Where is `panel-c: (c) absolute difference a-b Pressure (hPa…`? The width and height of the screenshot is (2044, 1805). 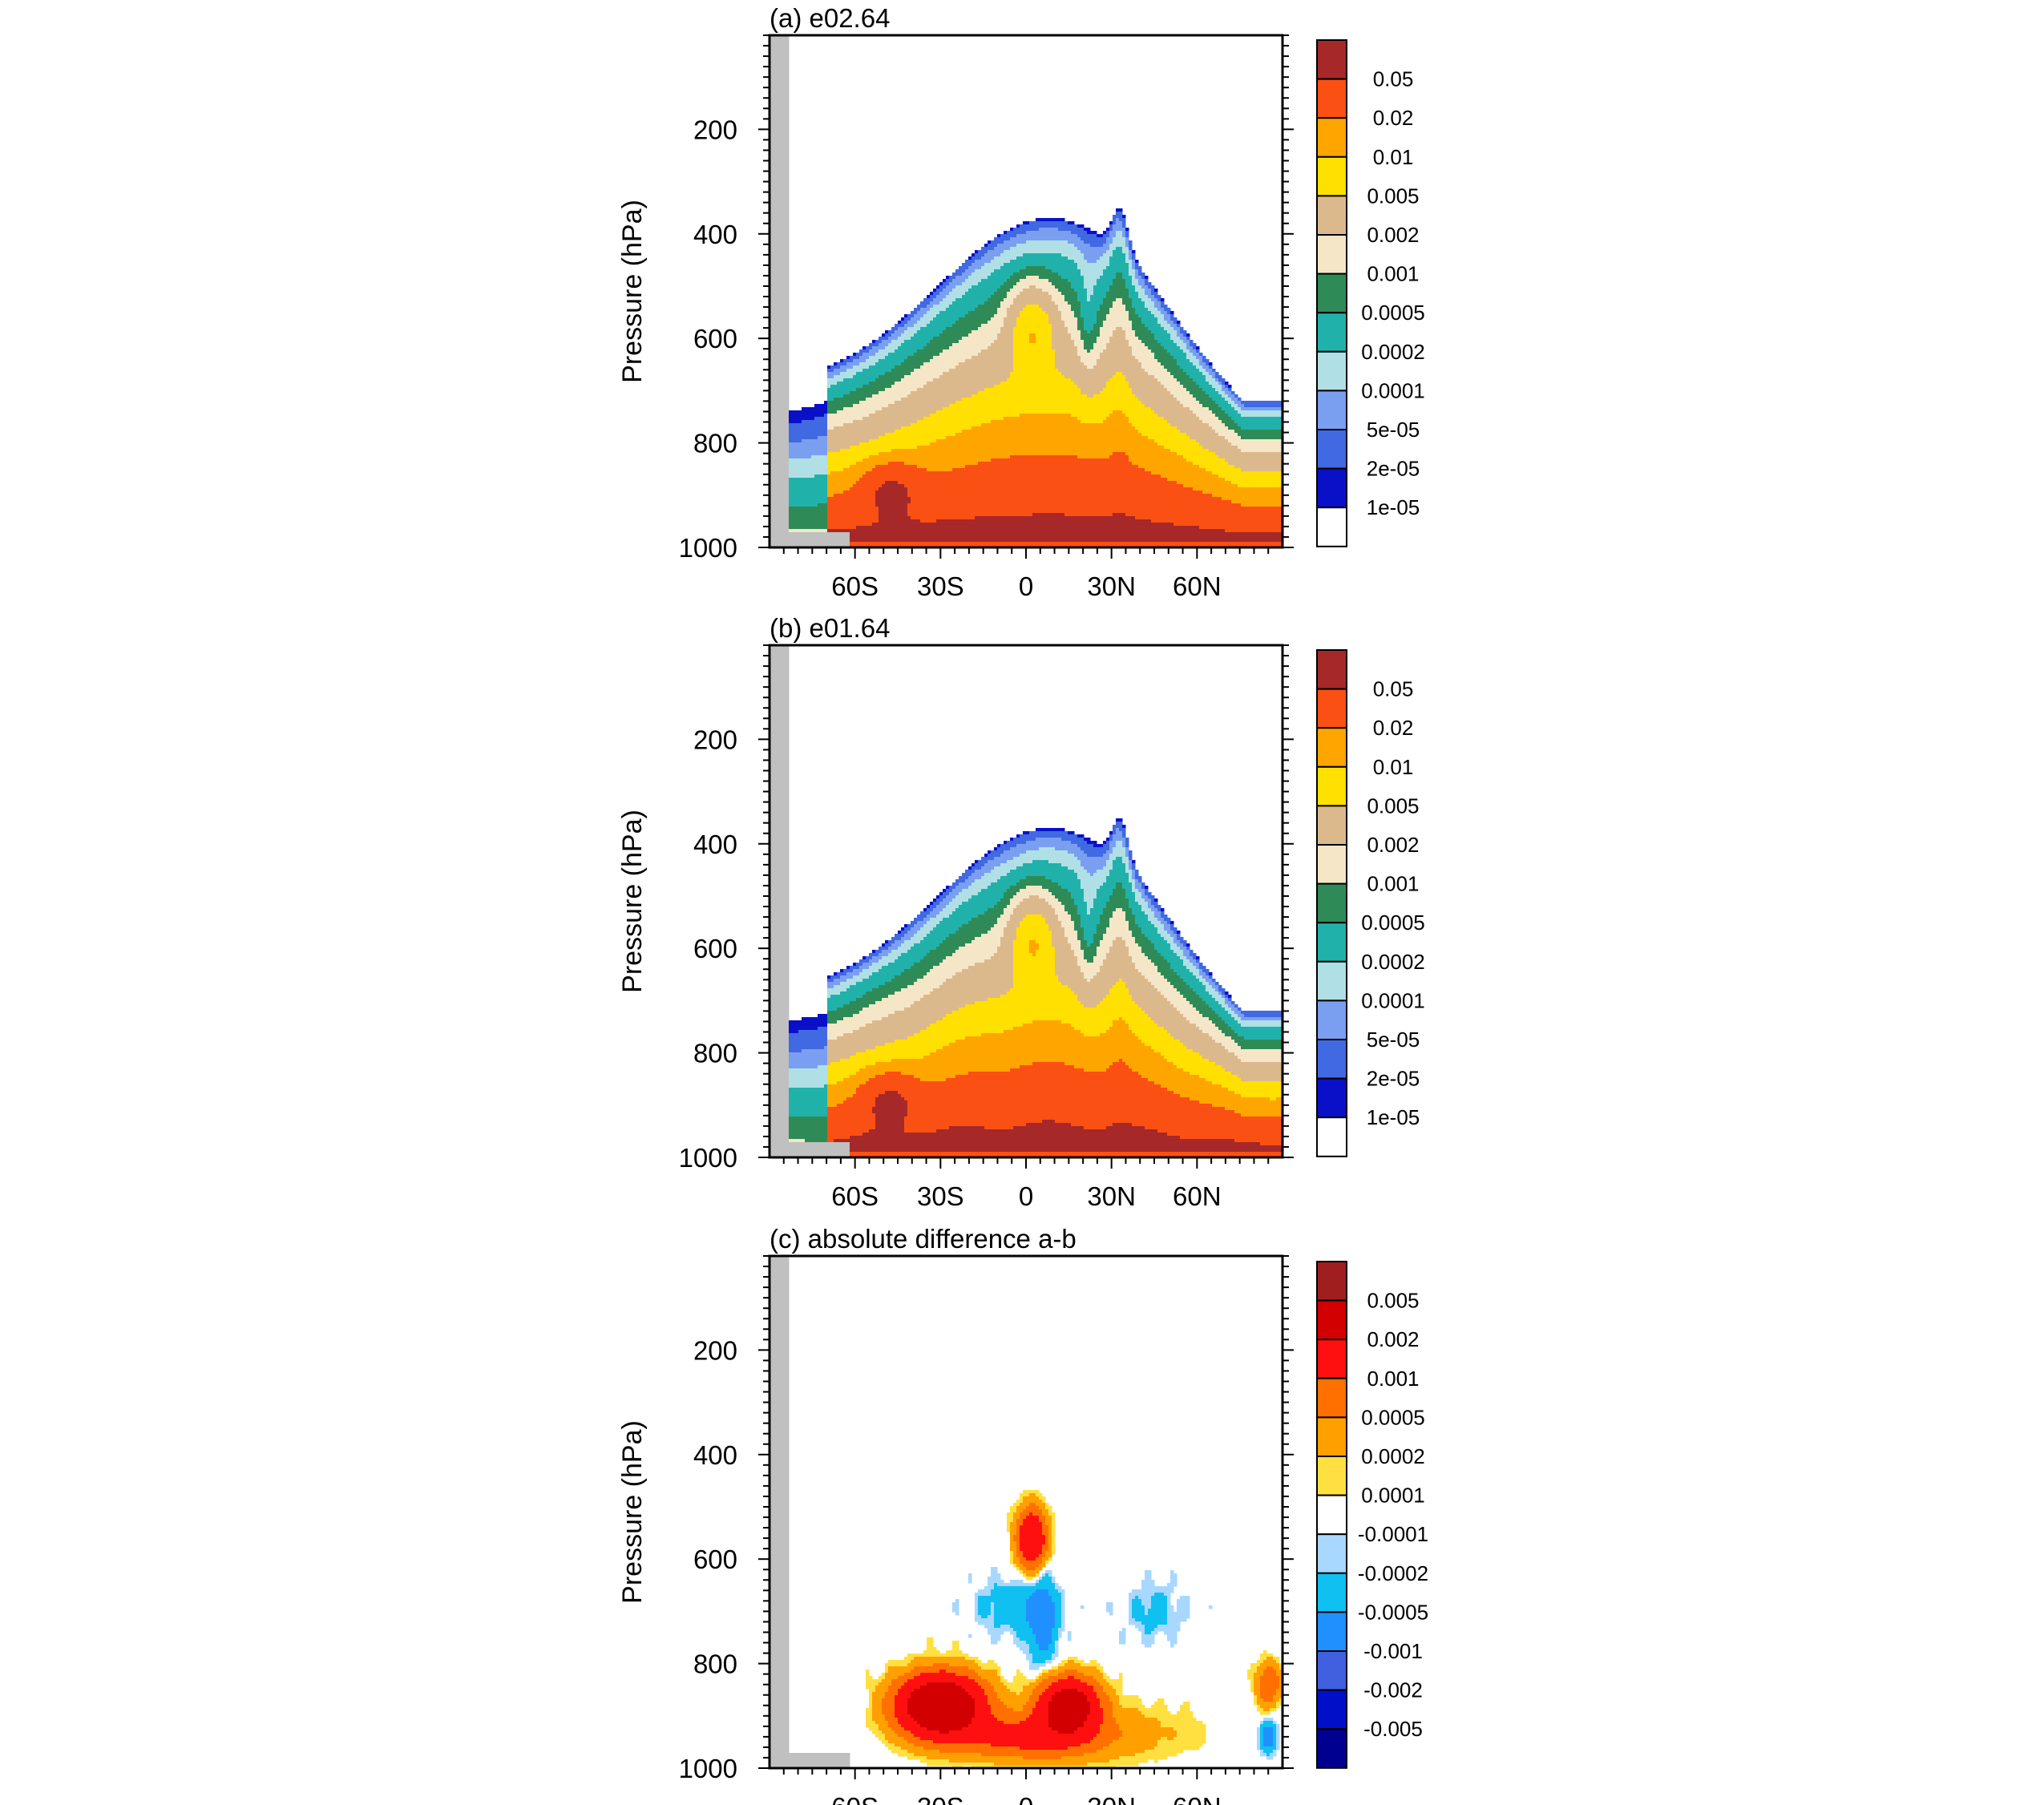
panel-c: (c) absolute difference a-b Pressure (hPa… is located at coordinates (1022, 1514).